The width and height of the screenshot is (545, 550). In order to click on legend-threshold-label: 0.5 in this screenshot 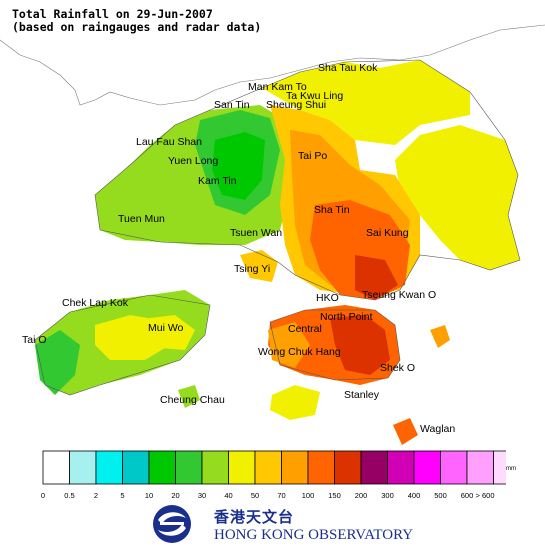, I will do `click(69, 495)`.